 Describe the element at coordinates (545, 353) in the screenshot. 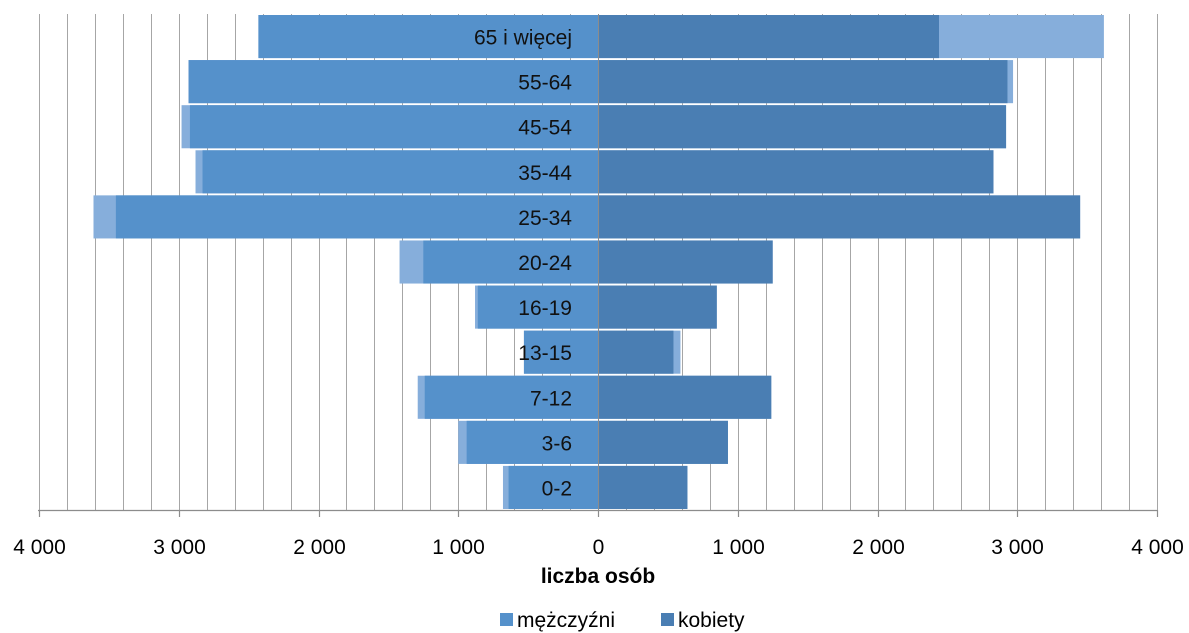

I see `category-label: 13-15` at that location.